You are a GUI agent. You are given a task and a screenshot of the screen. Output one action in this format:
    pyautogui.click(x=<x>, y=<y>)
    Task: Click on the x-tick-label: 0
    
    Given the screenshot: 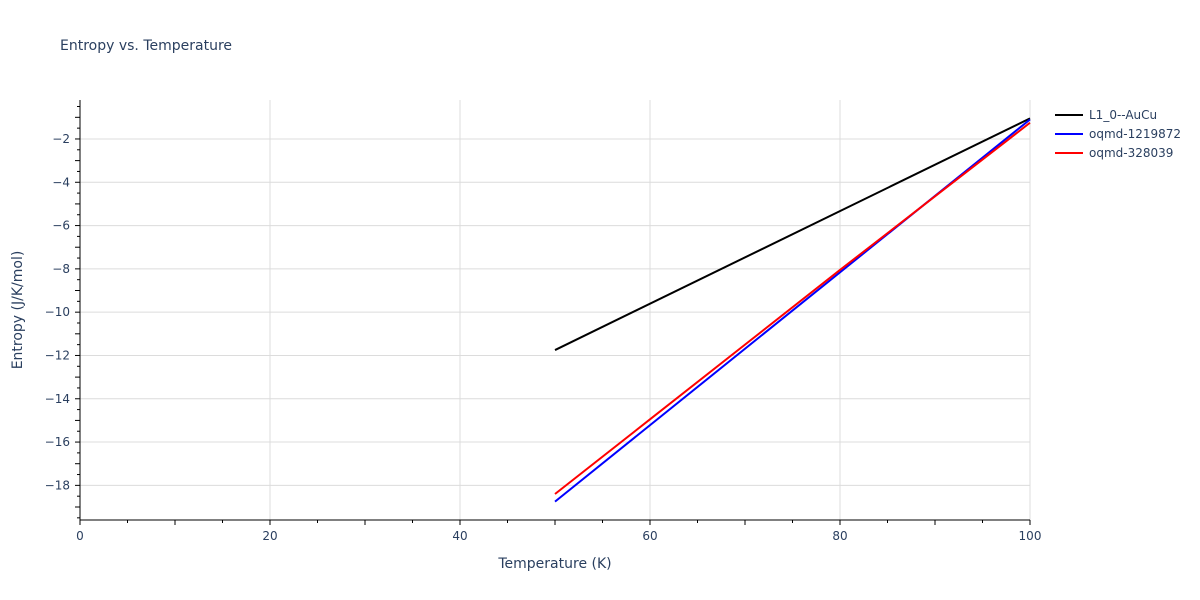 What is the action you would take?
    pyautogui.click(x=80, y=536)
    